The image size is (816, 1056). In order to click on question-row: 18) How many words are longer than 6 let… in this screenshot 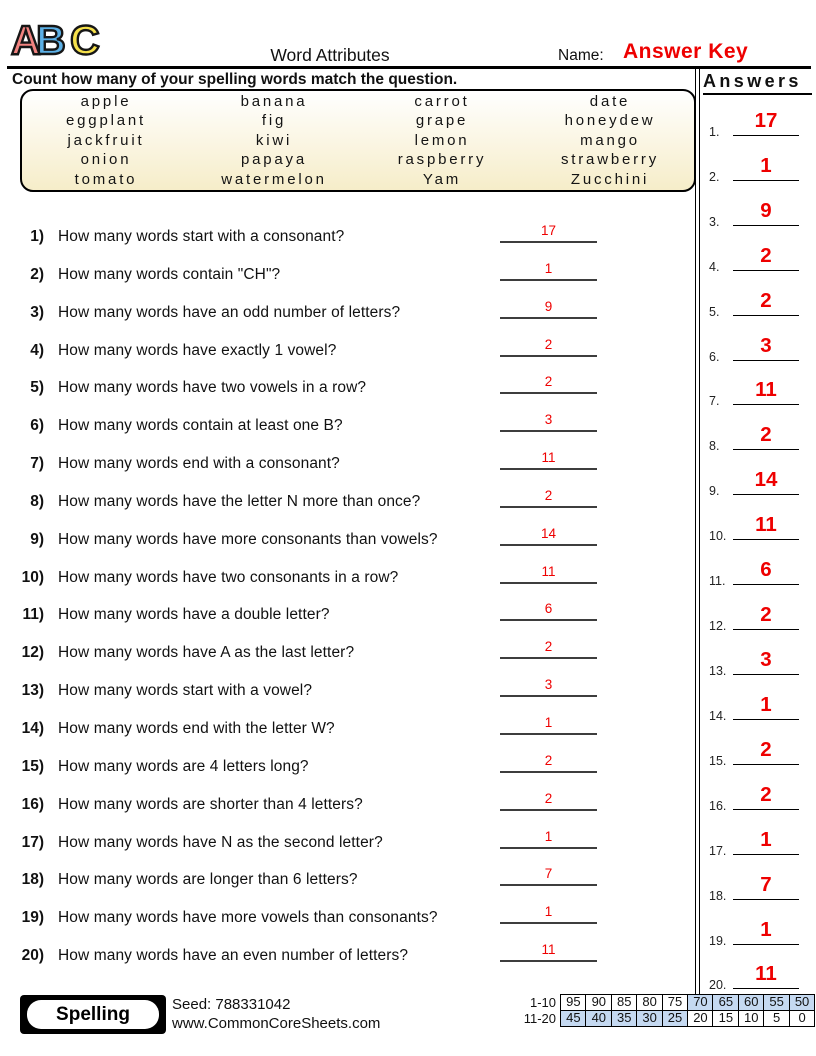, I will do `click(348, 881)`.